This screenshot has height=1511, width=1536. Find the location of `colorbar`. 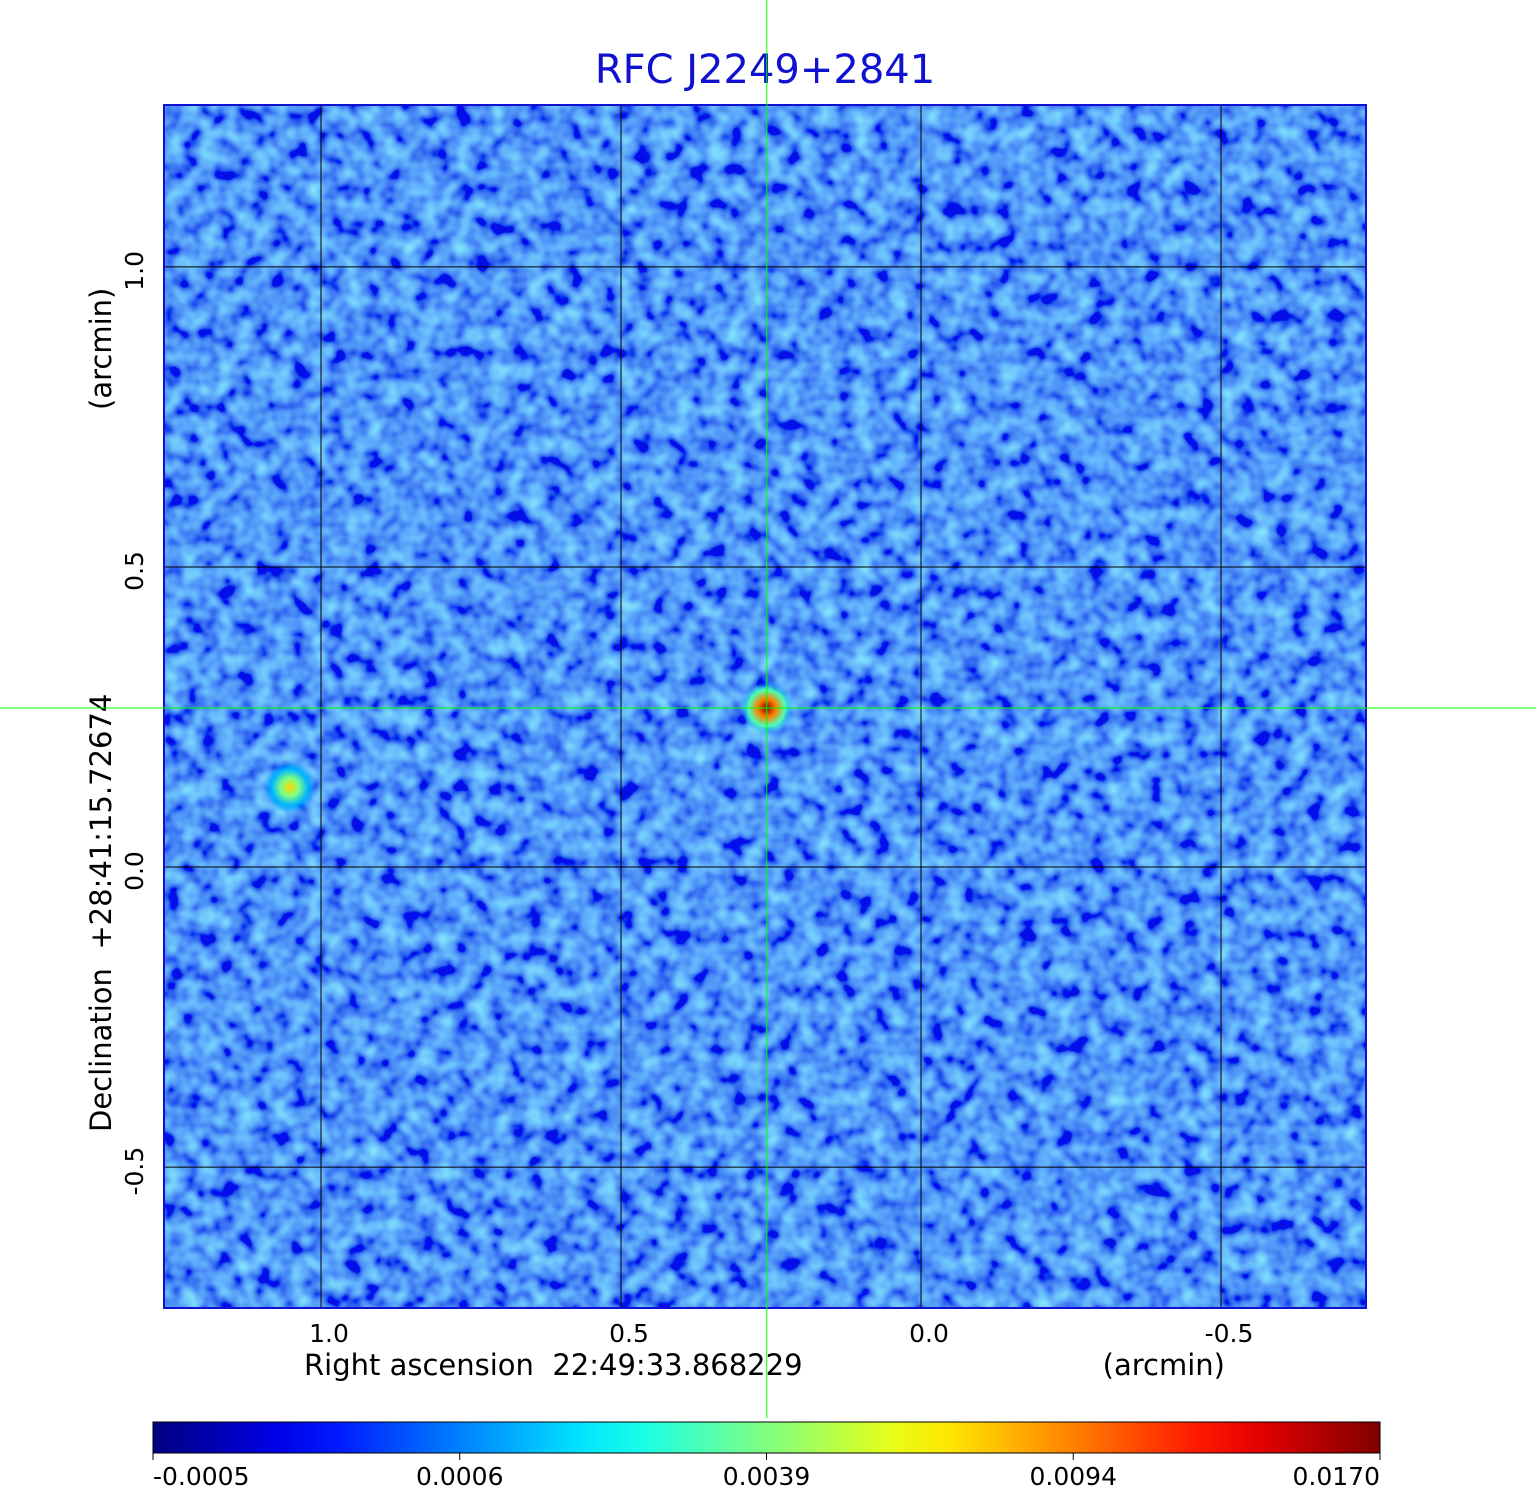

colorbar is located at coordinates (766, 1437).